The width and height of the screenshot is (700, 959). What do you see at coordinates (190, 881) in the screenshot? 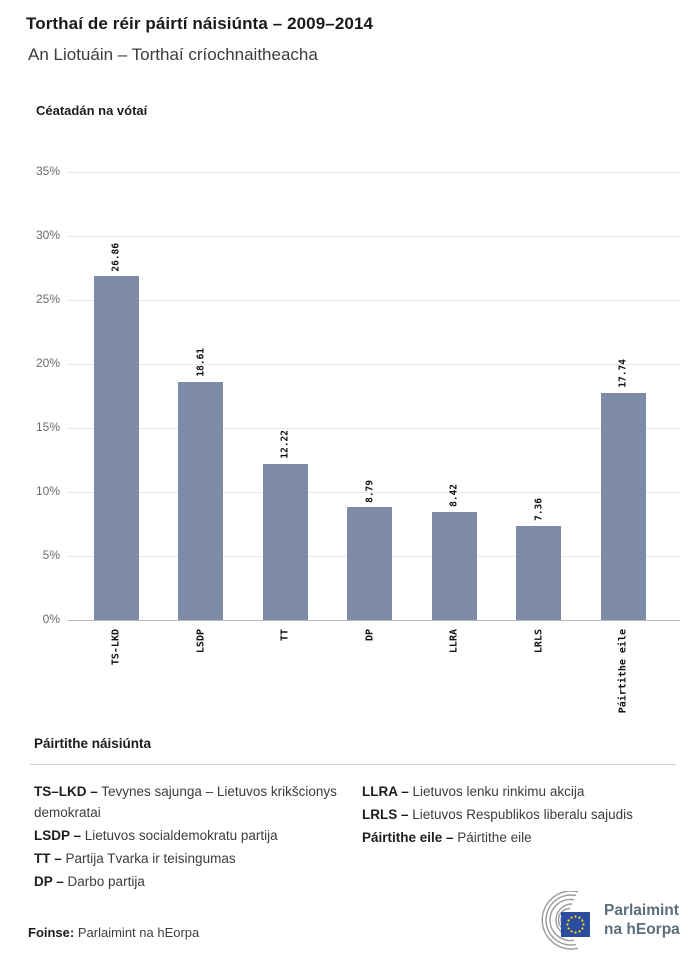
I see `legend-entry: DP – Darbo partija` at bounding box center [190, 881].